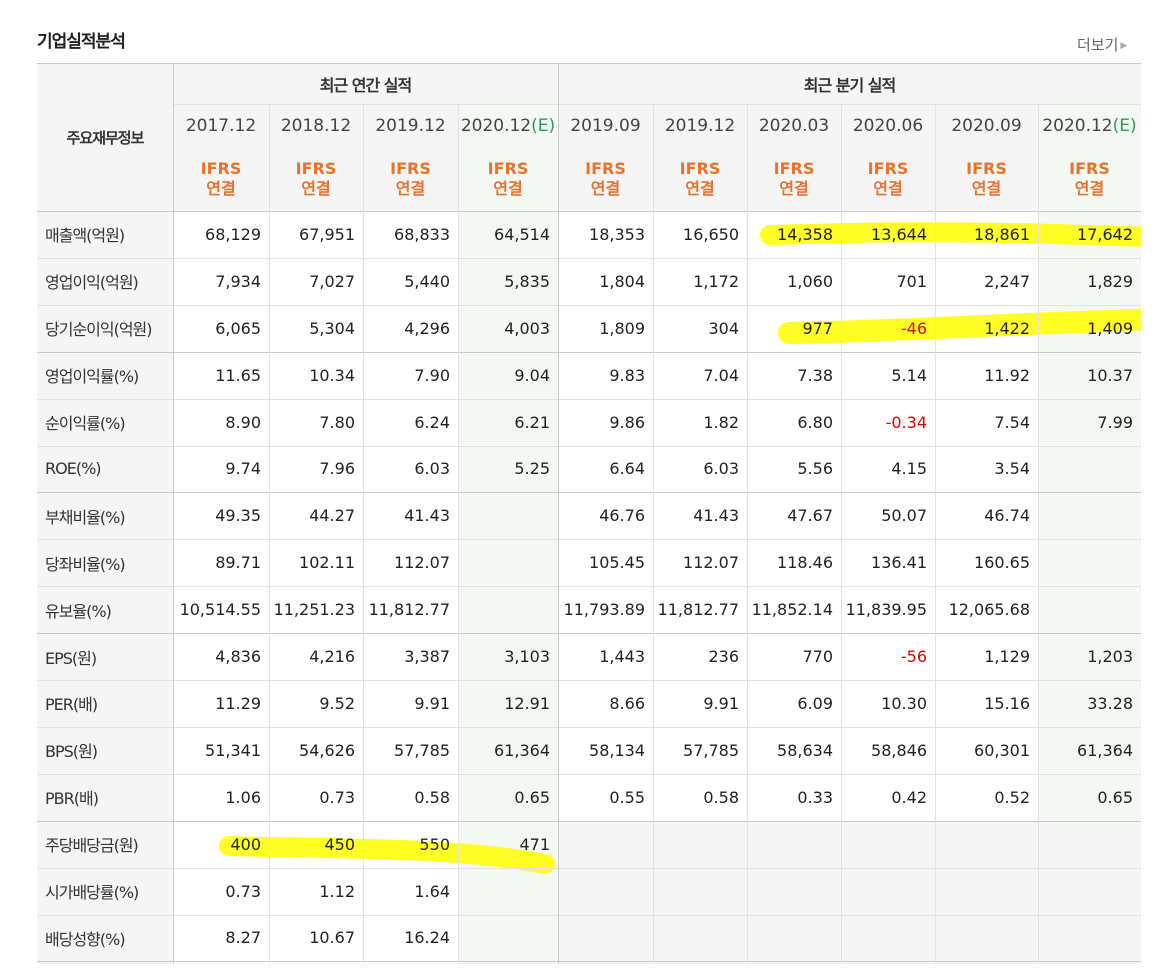  What do you see at coordinates (589, 137) in the screenshot?
I see `header-background` at bounding box center [589, 137].